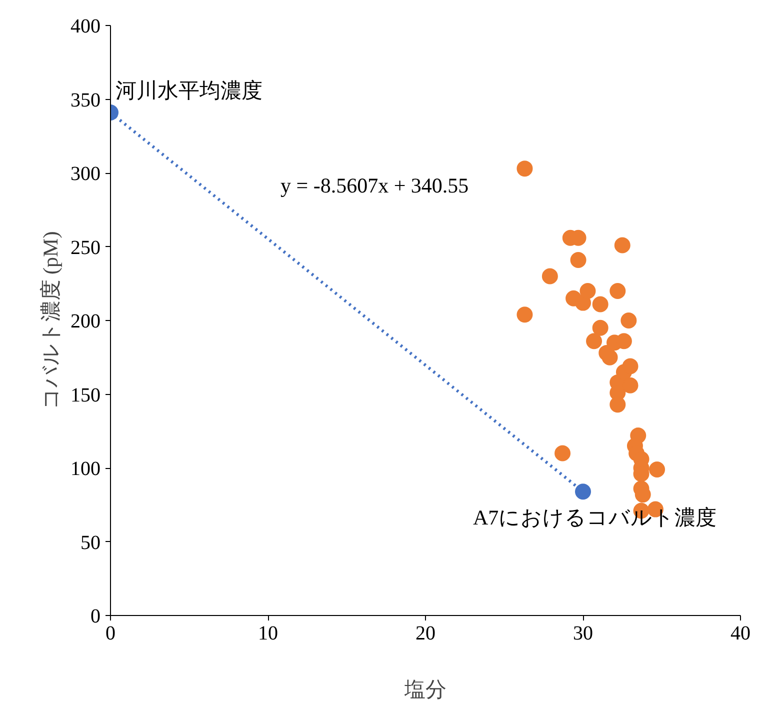 Image resolution: width=765 pixels, height=704 pixels. What do you see at coordinates (85, 27) in the screenshot?
I see `y-tick-label: 400` at bounding box center [85, 27].